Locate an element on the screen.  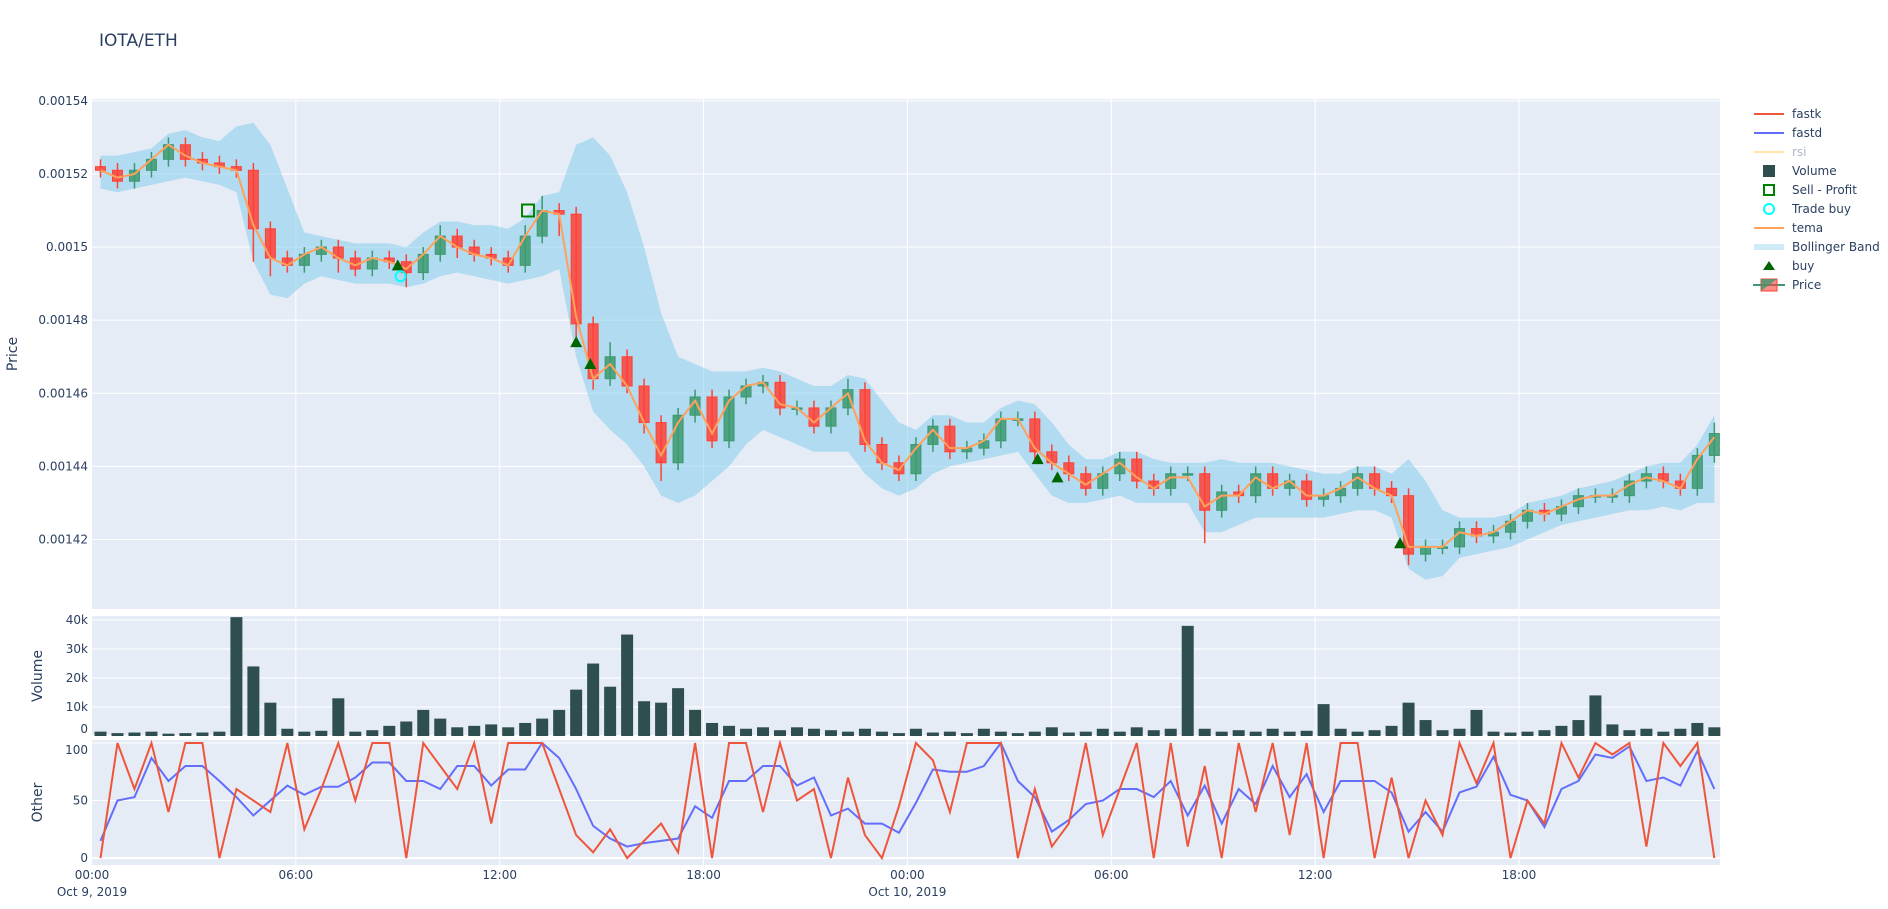
legend-label: Price is located at coordinates (1807, 284).